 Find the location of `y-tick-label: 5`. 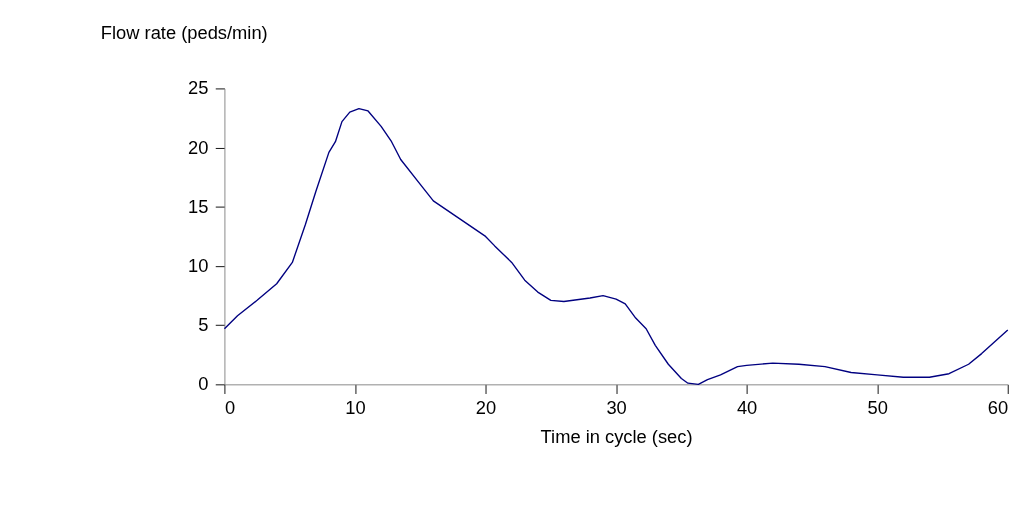

y-tick-label: 5 is located at coordinates (203, 325).